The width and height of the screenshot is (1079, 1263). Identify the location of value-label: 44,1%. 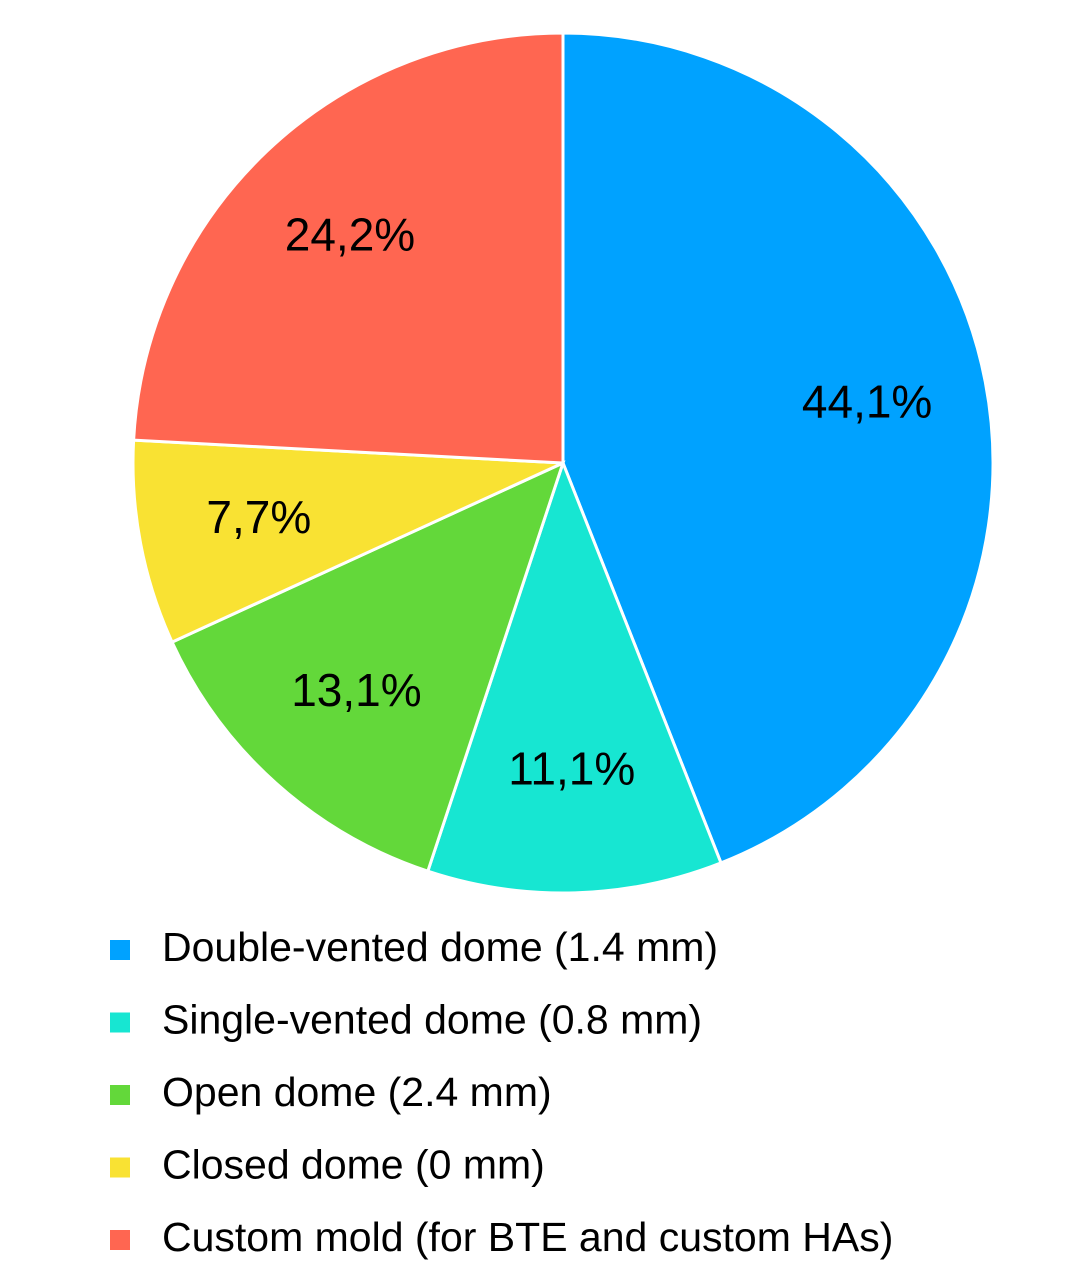
(867, 401).